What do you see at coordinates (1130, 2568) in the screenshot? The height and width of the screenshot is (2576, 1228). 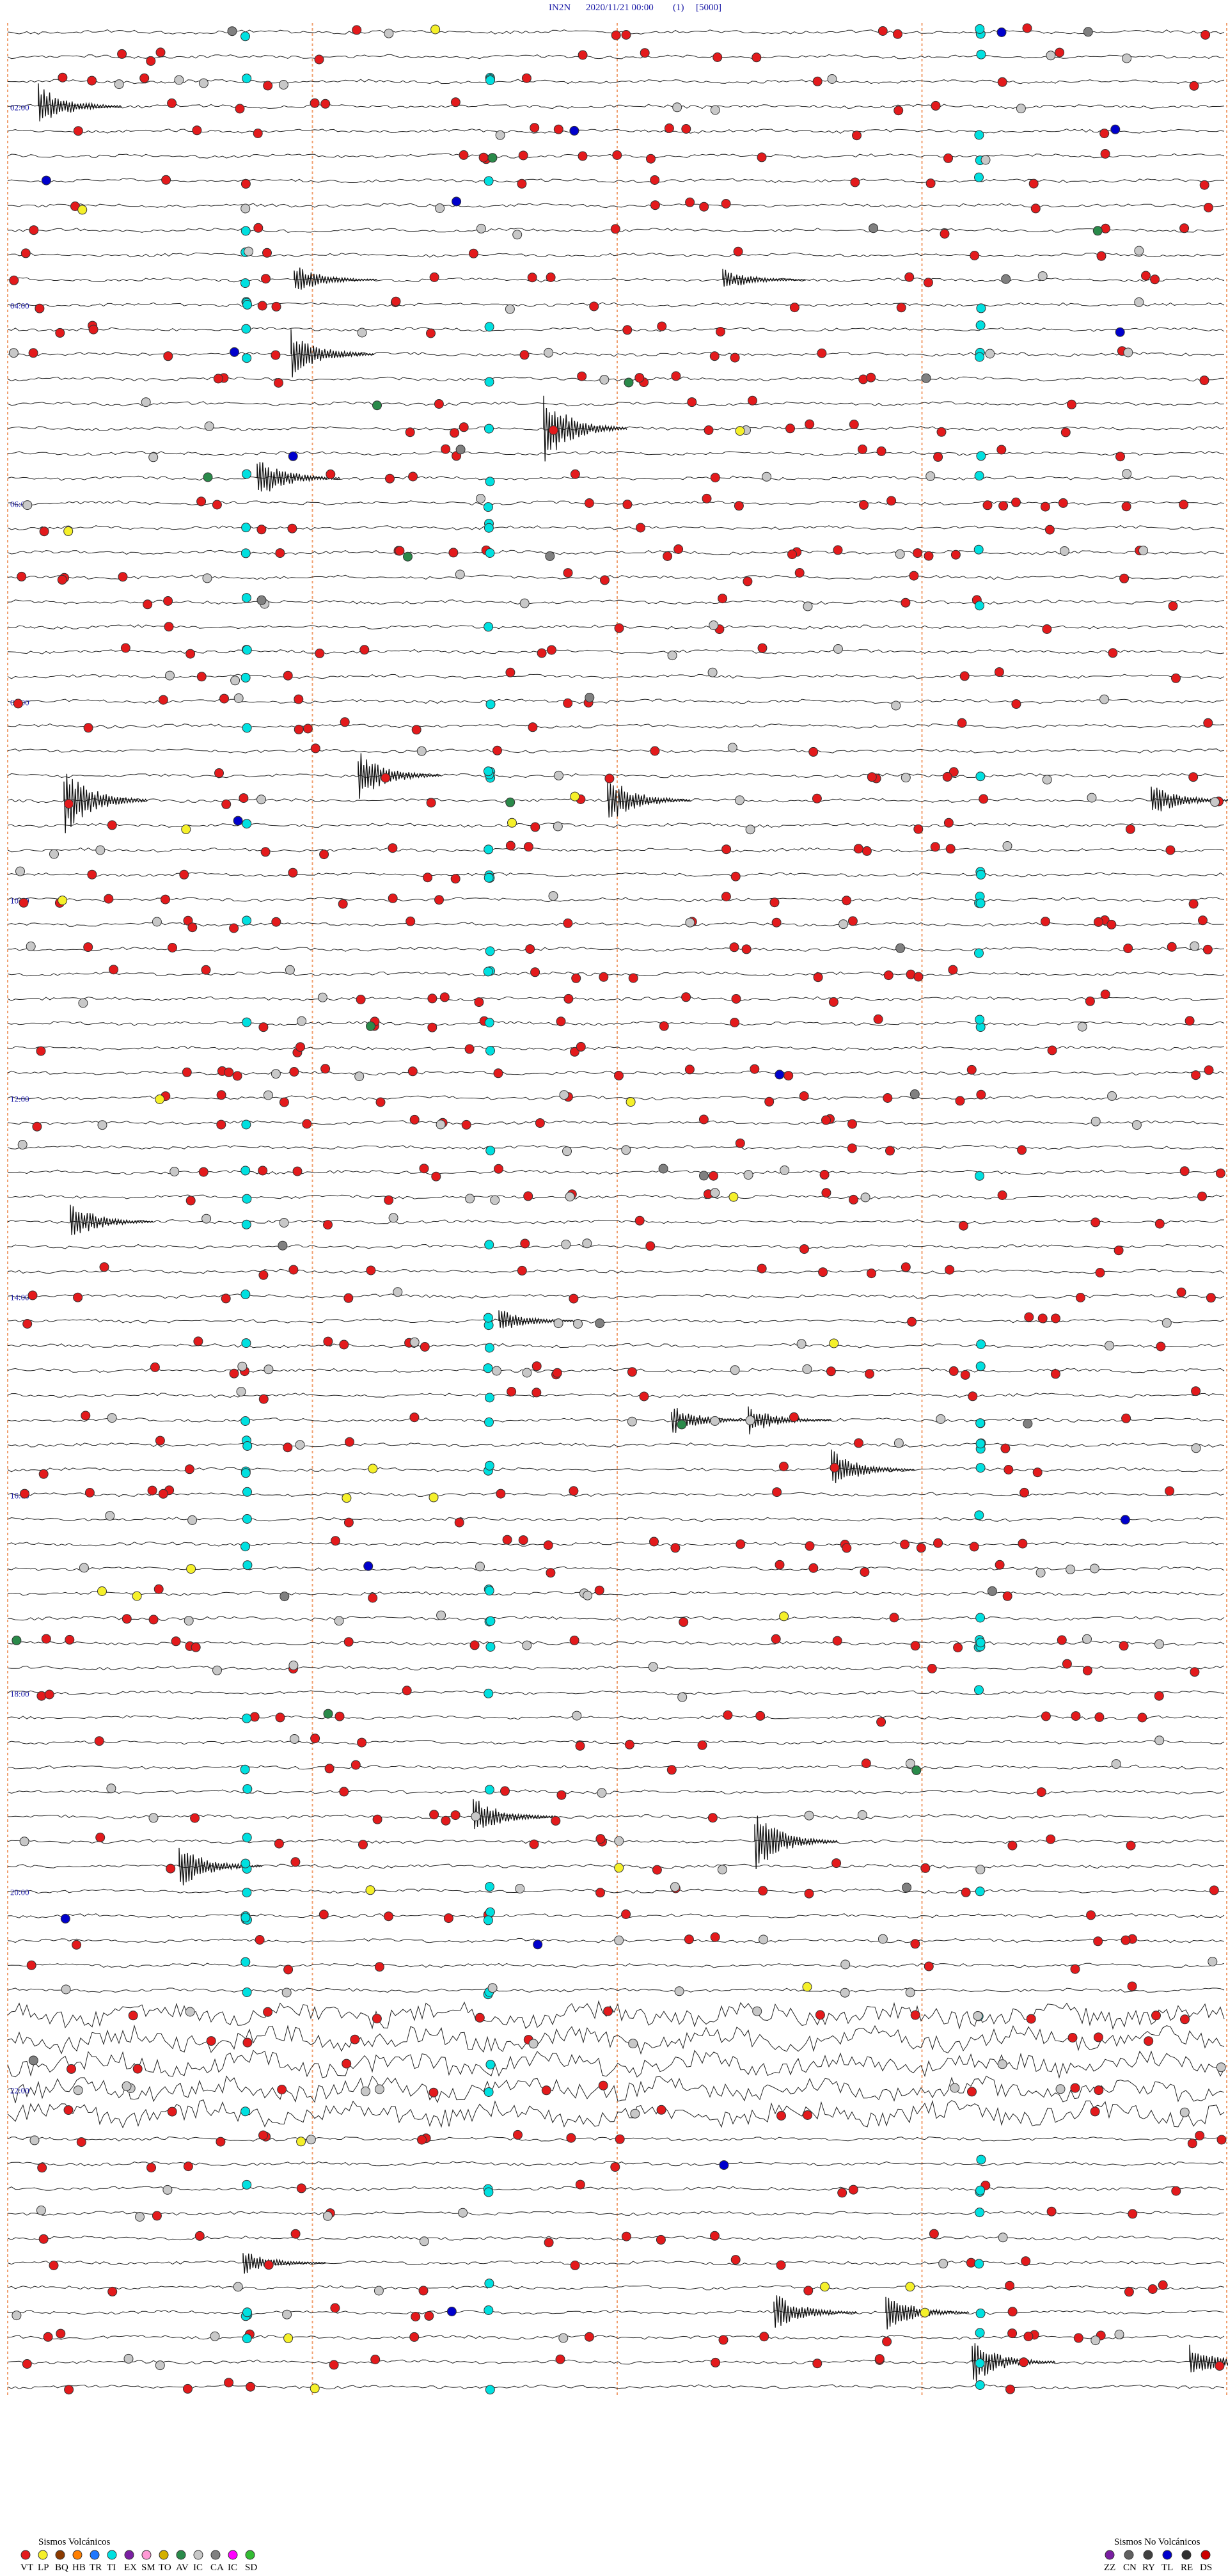 I see `legend-code: CN` at bounding box center [1130, 2568].